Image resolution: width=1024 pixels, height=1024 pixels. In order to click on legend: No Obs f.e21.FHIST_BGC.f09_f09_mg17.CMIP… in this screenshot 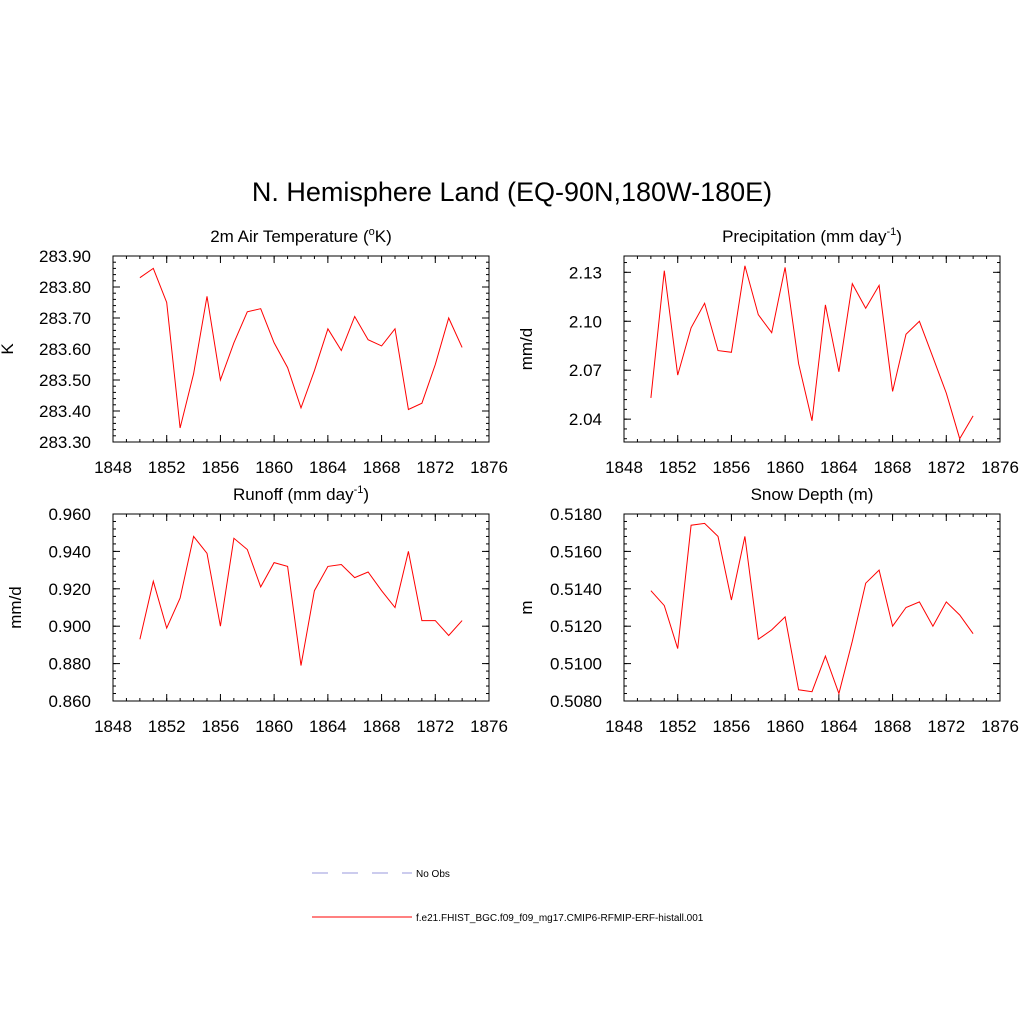, I will do `click(508, 896)`.